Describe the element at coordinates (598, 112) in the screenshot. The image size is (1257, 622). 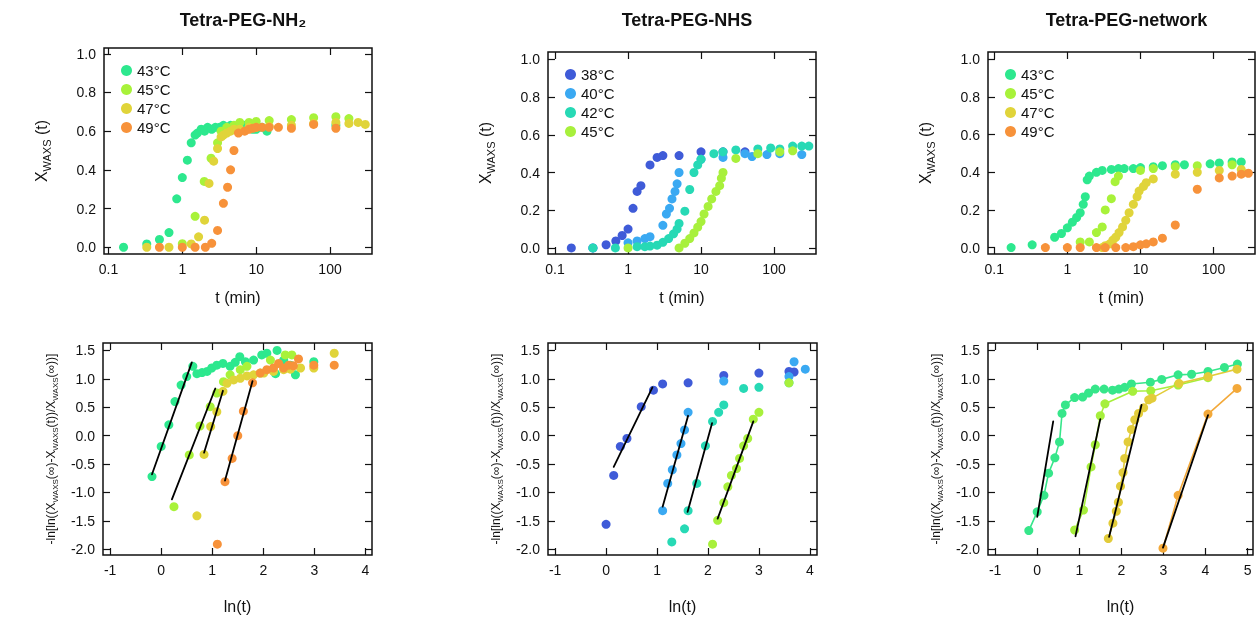
I see `legend-label: 42°C` at that location.